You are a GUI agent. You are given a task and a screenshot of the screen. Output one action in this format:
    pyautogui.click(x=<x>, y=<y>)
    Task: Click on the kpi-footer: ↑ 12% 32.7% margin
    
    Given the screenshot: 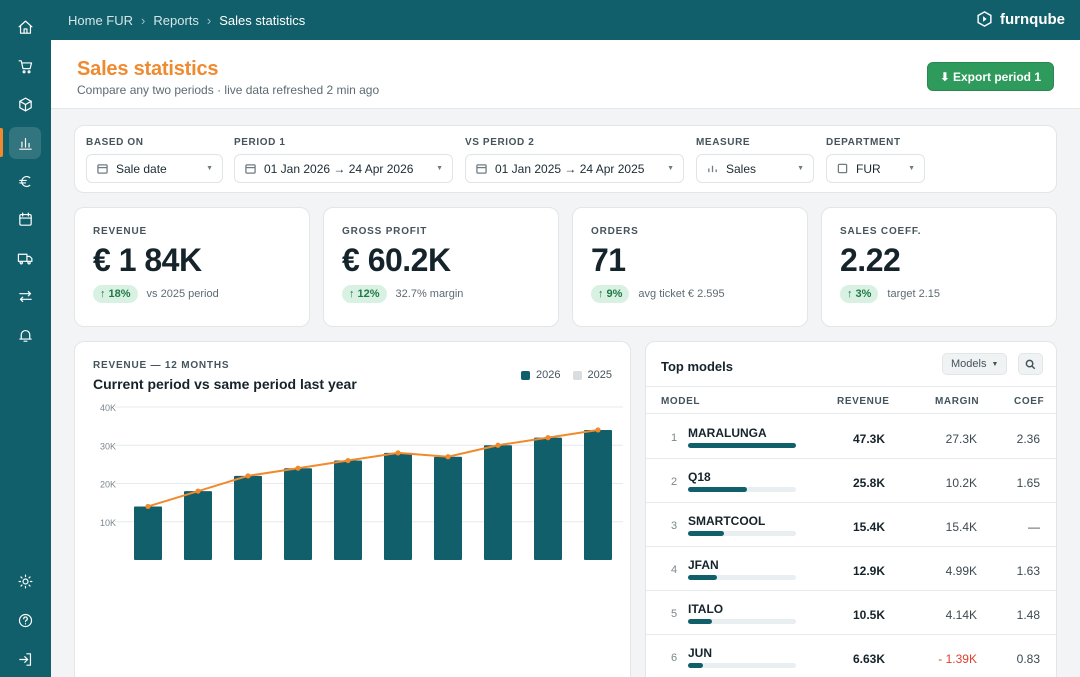 What is the action you would take?
    pyautogui.click(x=402, y=294)
    